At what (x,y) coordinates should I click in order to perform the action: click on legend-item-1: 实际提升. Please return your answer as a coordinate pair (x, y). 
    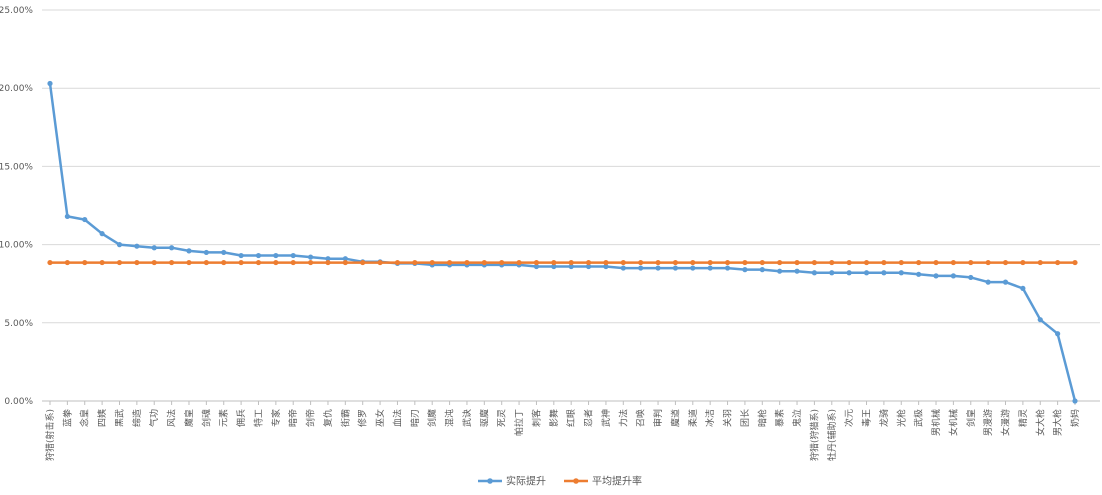
    Looking at the image, I should click on (512, 481).